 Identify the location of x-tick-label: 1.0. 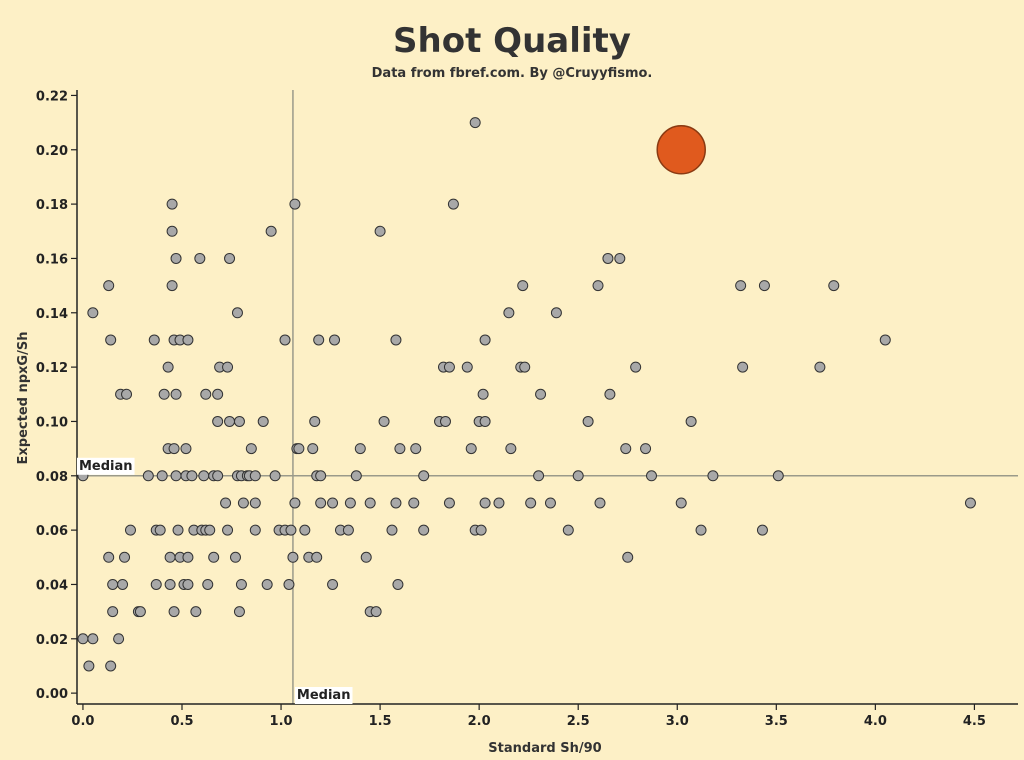
(281, 721).